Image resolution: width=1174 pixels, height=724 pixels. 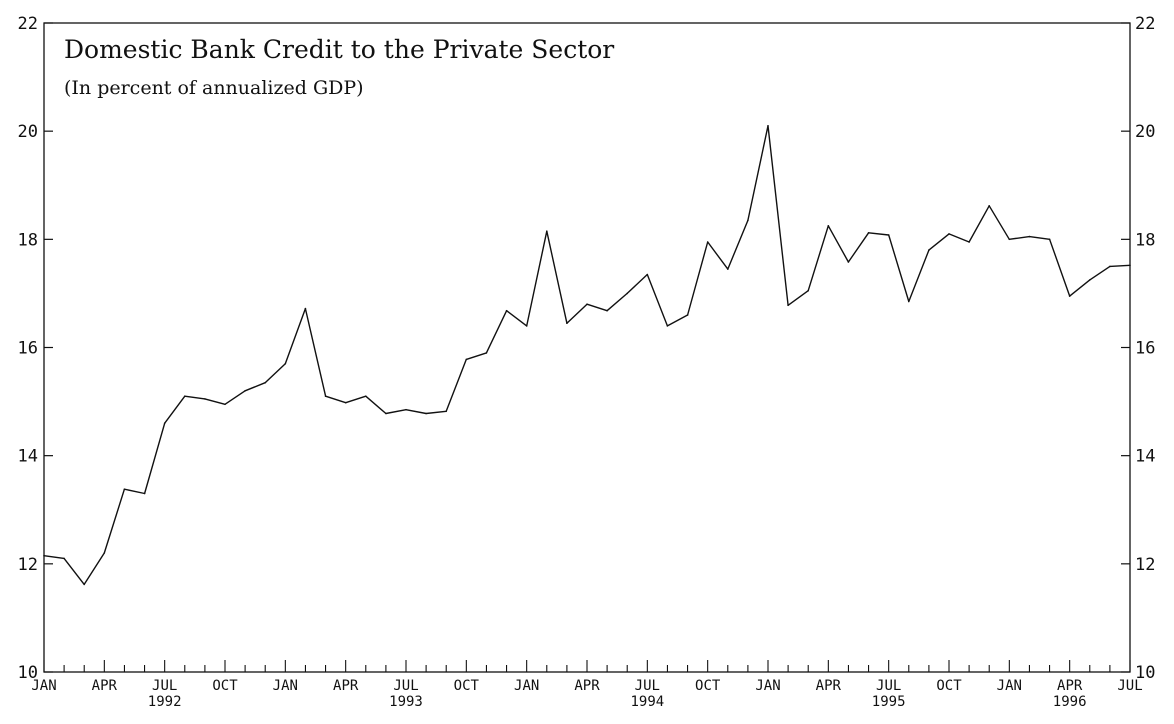 What do you see at coordinates (1145, 24) in the screenshot?
I see `y-tick-label-right: 22` at bounding box center [1145, 24].